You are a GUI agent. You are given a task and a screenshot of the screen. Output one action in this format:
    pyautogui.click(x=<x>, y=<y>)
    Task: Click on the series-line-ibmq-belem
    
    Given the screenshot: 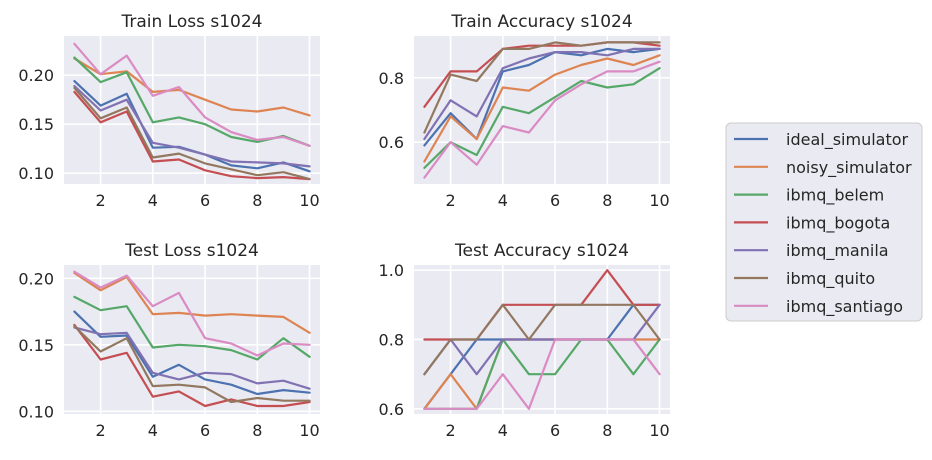 What is the action you would take?
    pyautogui.click(x=542, y=118)
    